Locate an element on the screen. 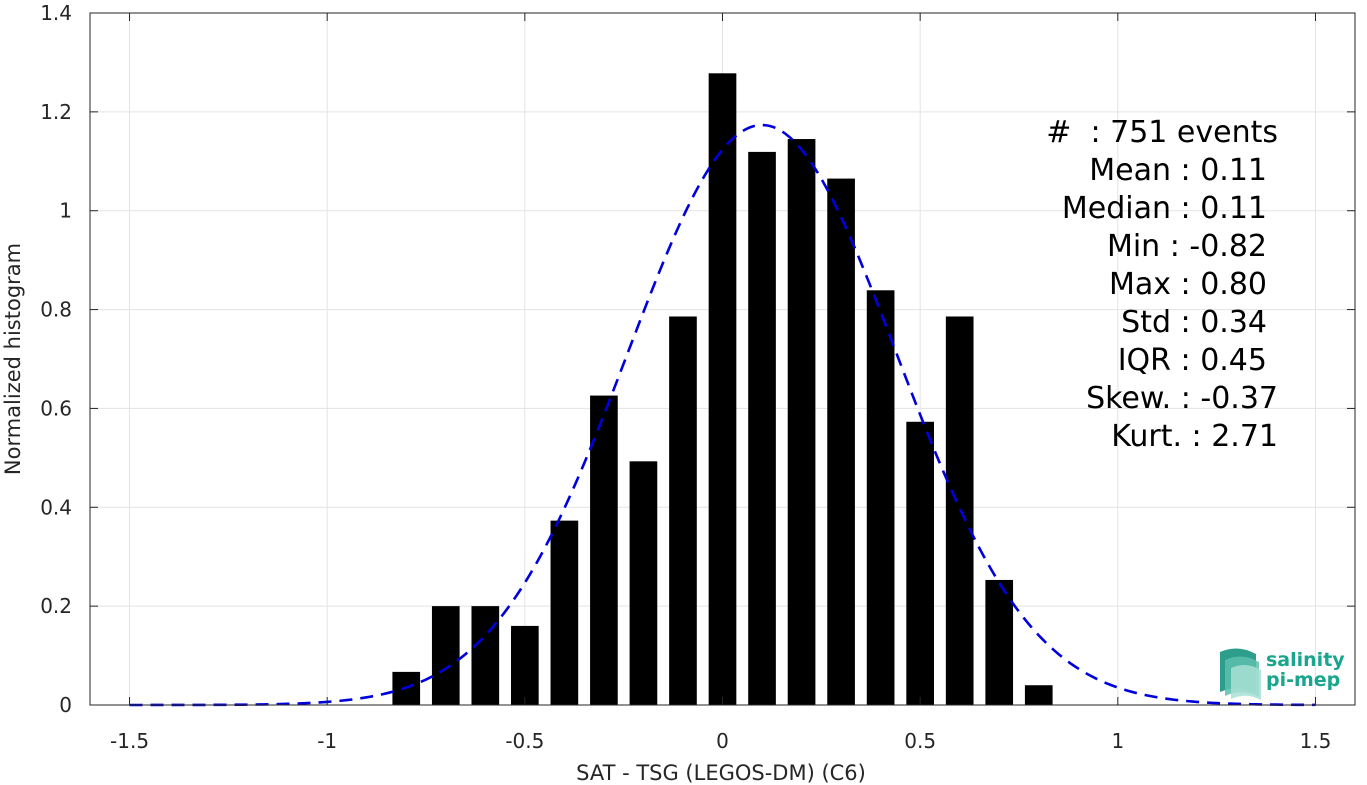 This screenshot has width=1367, height=785. stat-skew: Skew. : -0.37 is located at coordinates (1182, 398).